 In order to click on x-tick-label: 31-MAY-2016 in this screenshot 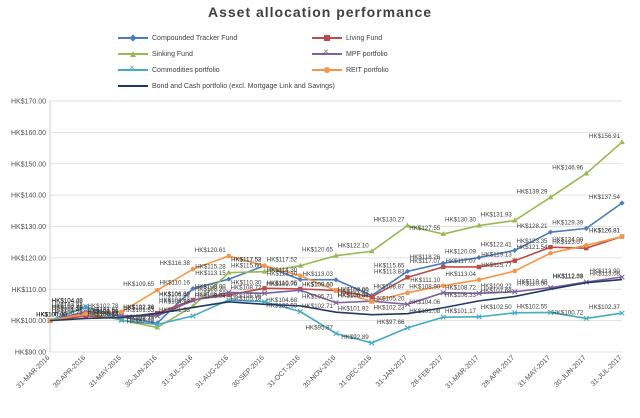, I will do `click(105, 371)`.